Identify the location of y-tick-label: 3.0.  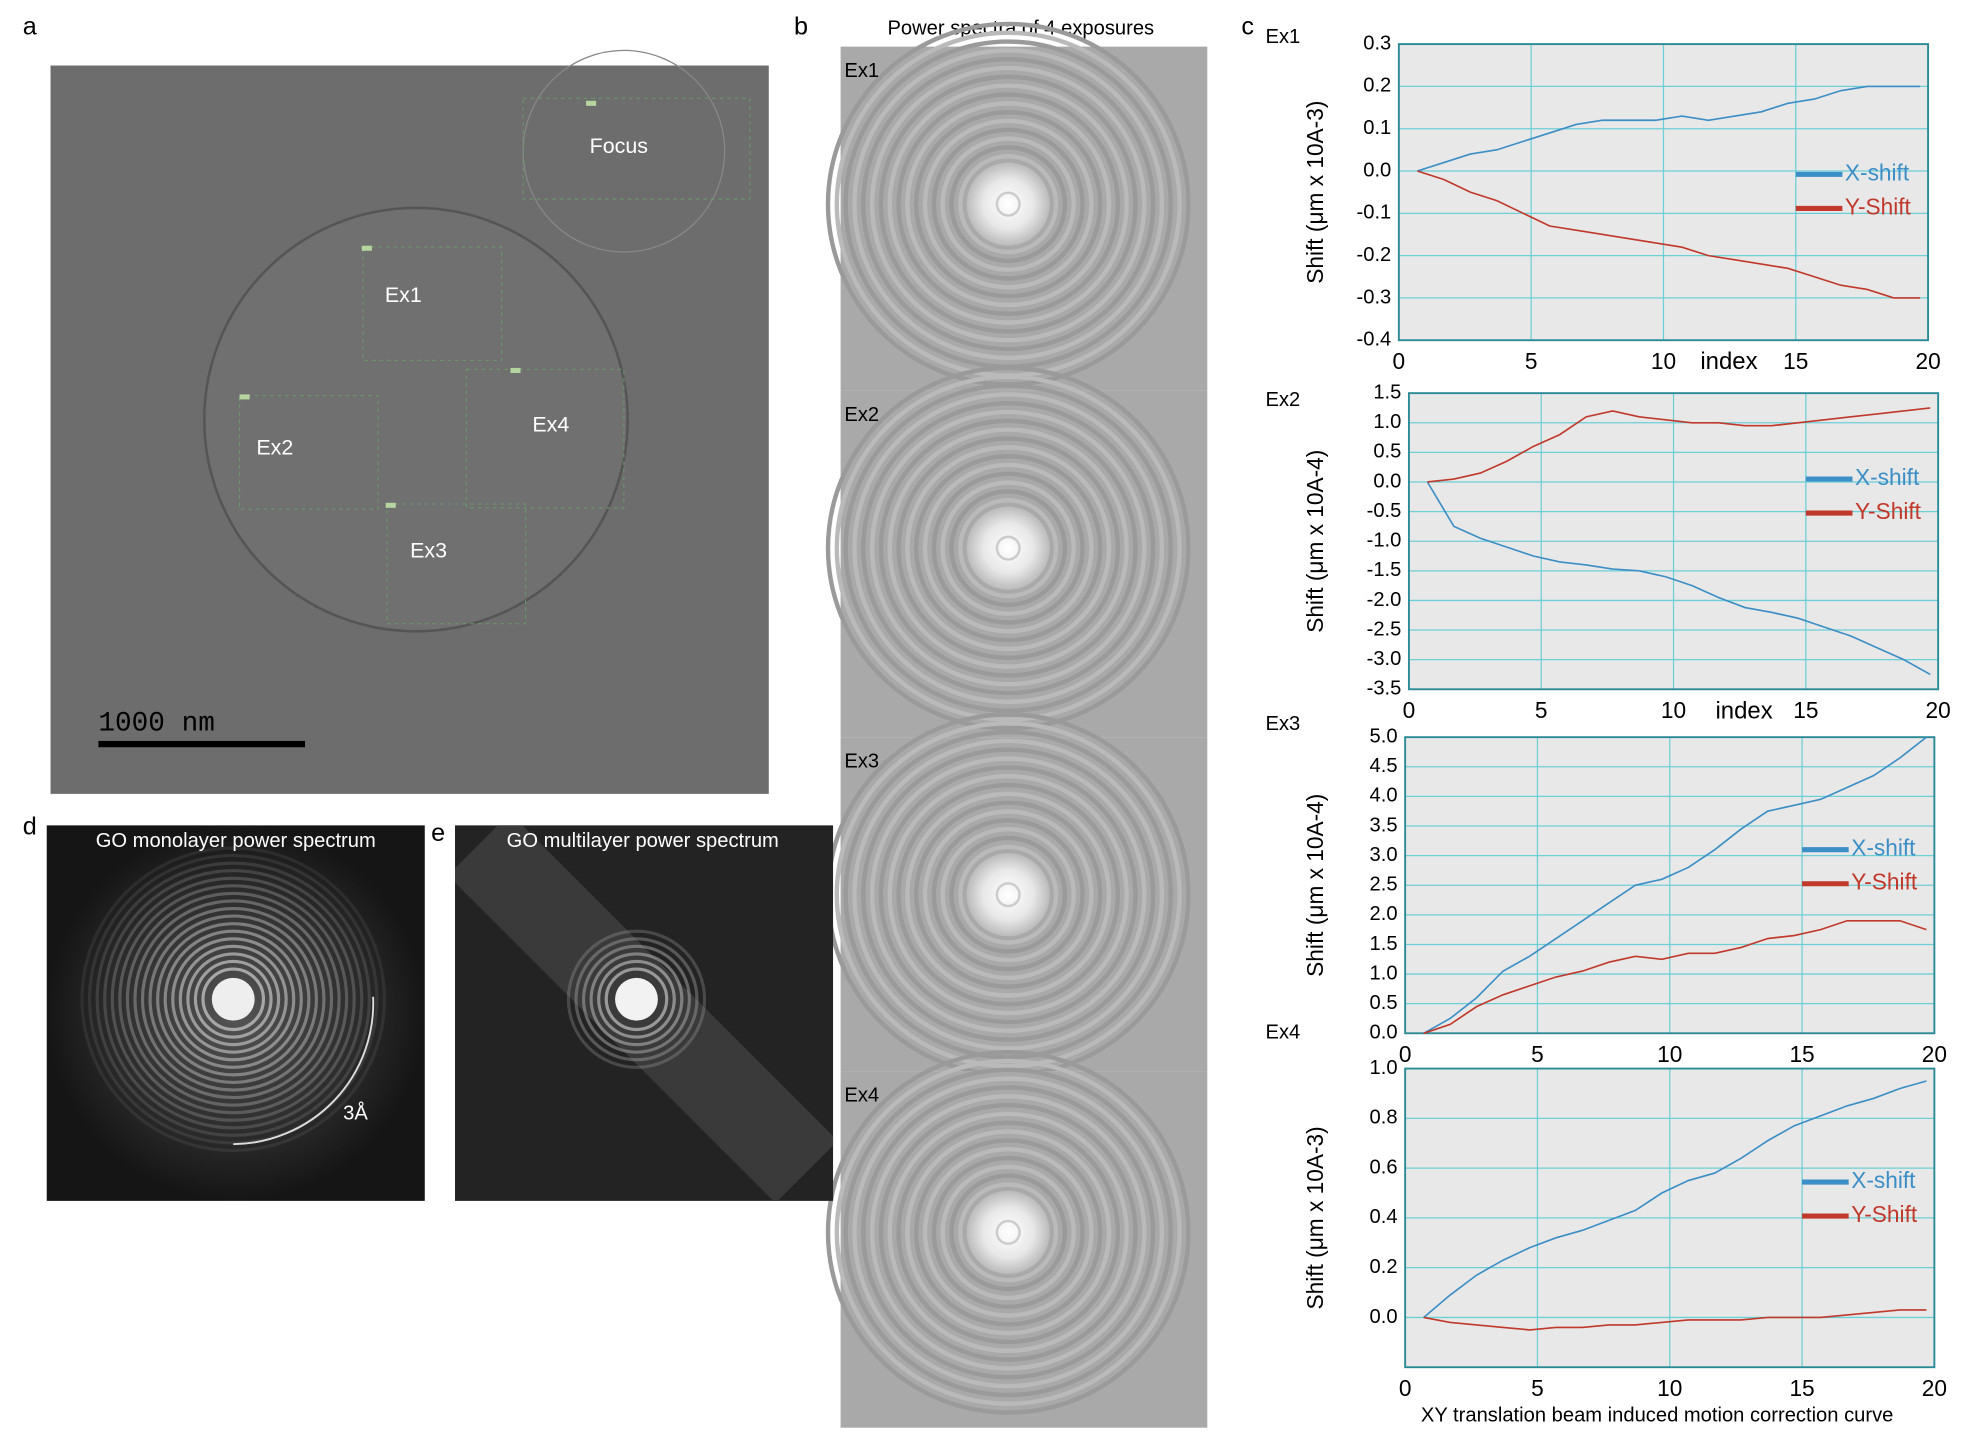
(1384, 855).